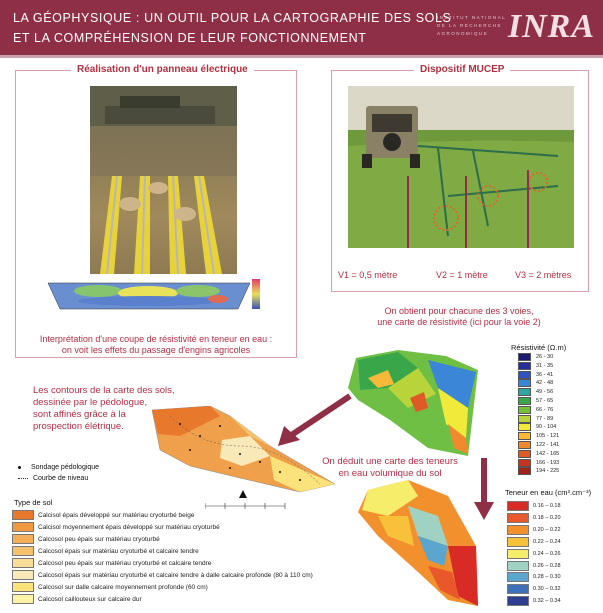 Image resolution: width=603 pixels, height=613 pixels. What do you see at coordinates (534, 589) in the screenshot?
I see `legend-item: 0.30 – 0.32` at bounding box center [534, 589].